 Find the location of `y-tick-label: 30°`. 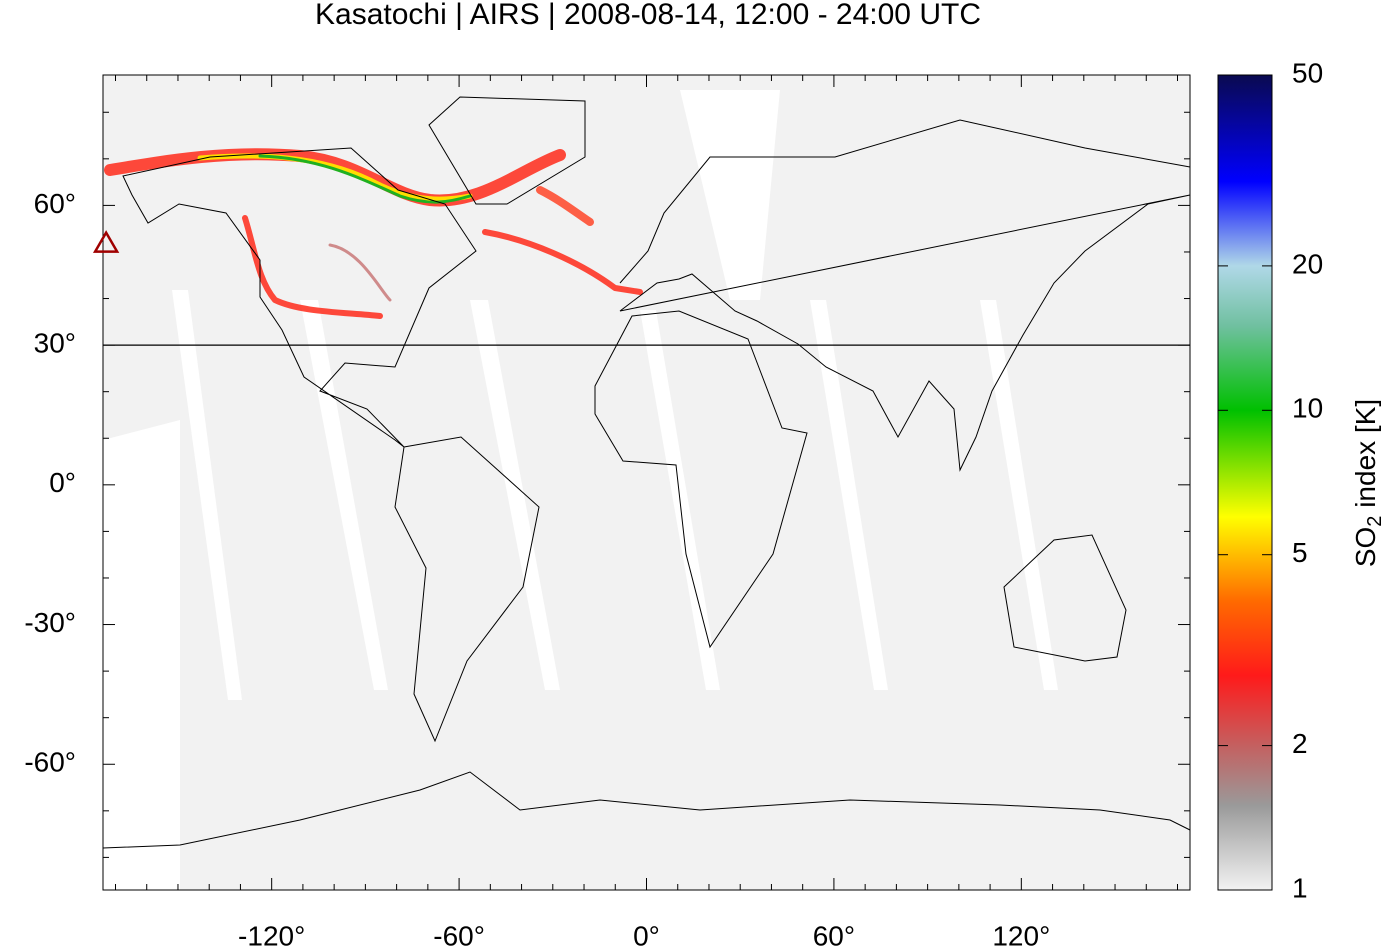

y-tick-label: 30° is located at coordinates (55, 343).